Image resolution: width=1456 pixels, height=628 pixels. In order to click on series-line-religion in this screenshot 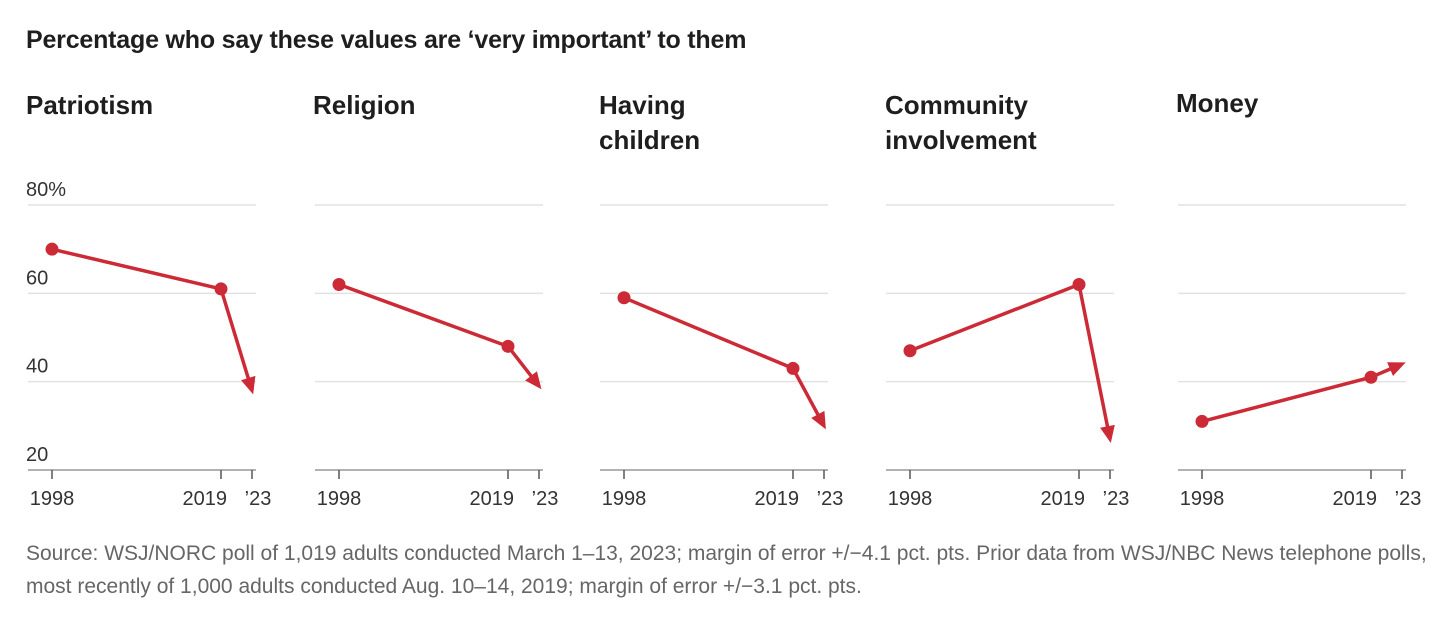, I will do `click(439, 335)`.